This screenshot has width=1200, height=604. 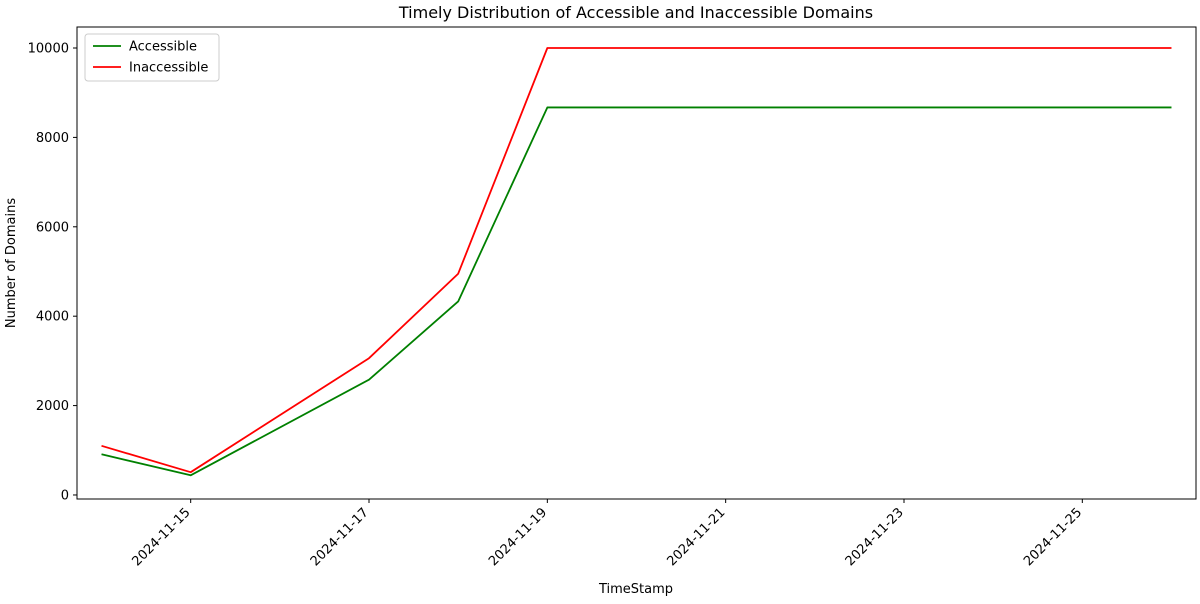 I want to click on y-tick-label: 10000, so click(x=48, y=49).